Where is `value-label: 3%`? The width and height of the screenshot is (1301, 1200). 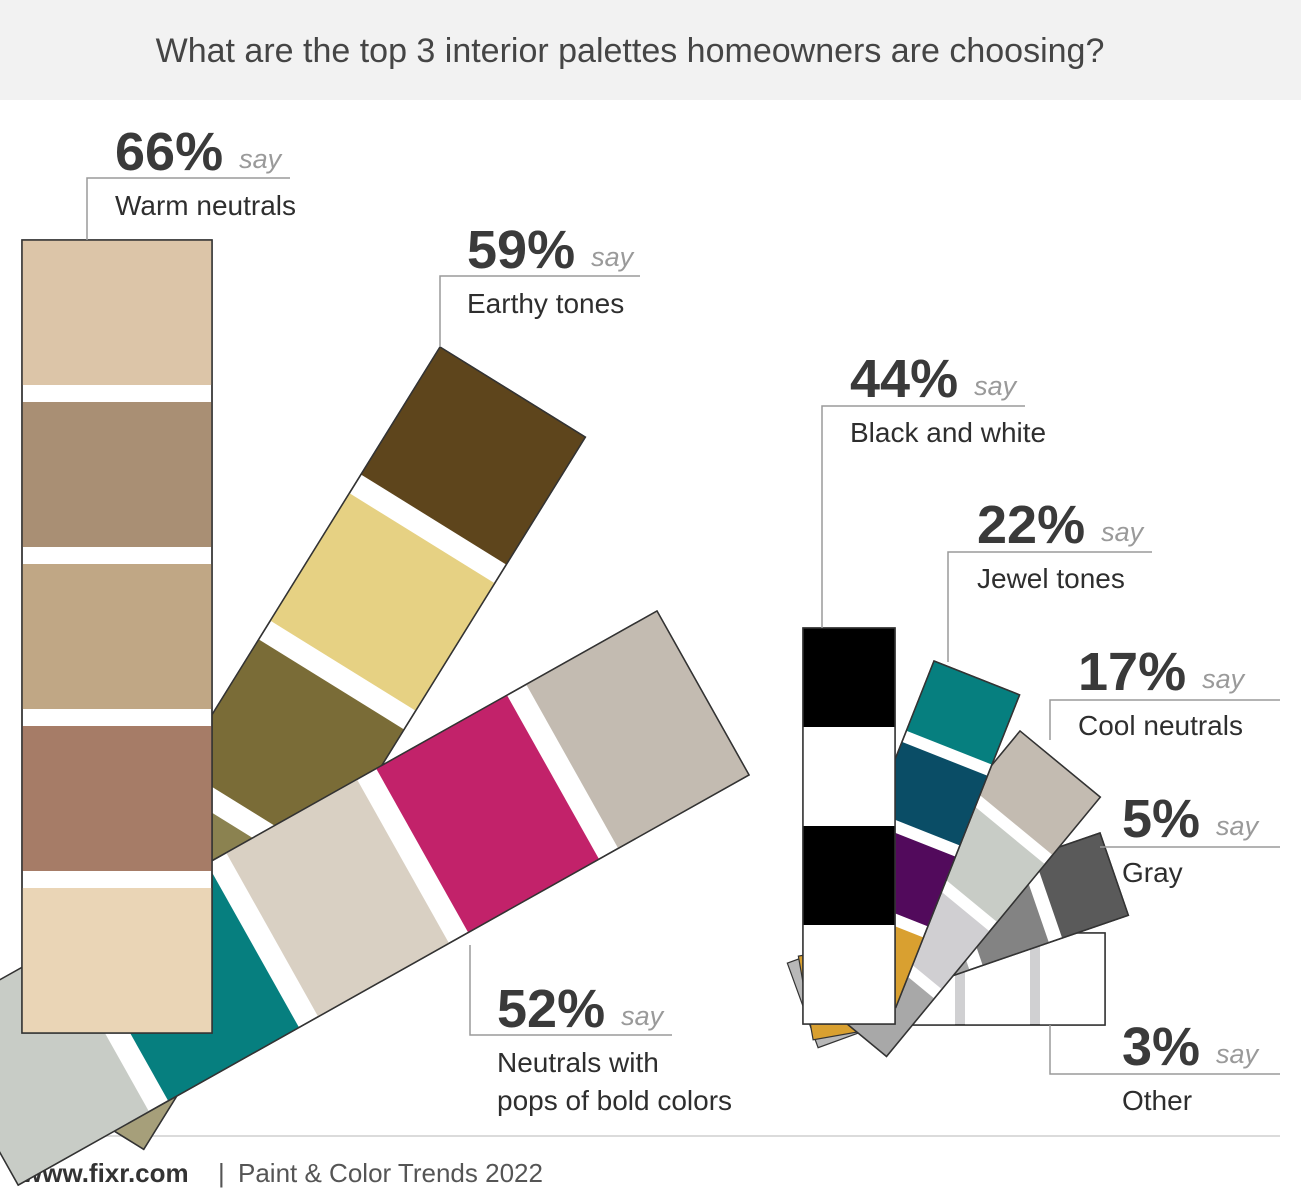 value-label: 3% is located at coordinates (1161, 1047).